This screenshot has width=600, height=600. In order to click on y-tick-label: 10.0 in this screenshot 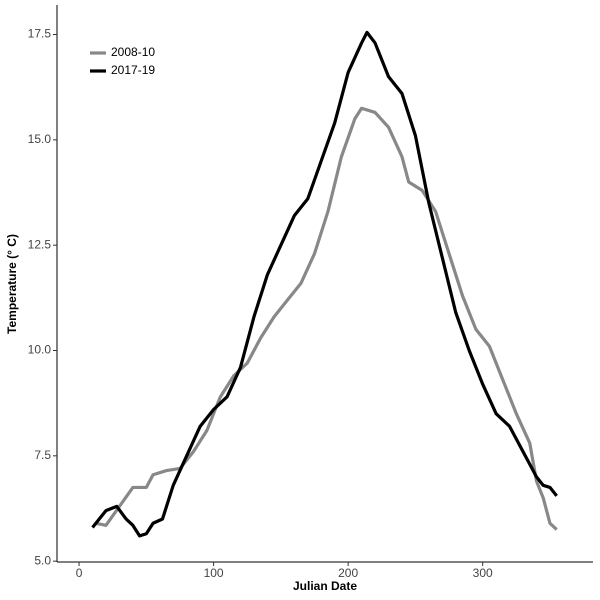, I will do `click(40, 350)`.